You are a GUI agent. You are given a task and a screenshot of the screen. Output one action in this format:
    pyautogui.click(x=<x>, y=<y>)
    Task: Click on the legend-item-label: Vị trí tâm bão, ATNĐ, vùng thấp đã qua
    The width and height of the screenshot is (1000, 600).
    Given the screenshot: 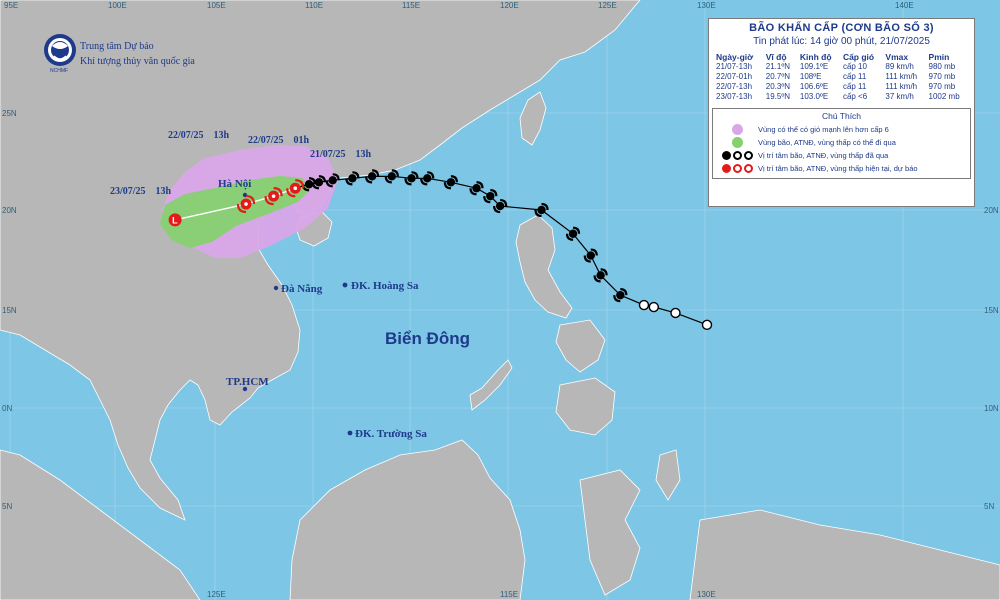 What is the action you would take?
    pyautogui.click(x=823, y=155)
    